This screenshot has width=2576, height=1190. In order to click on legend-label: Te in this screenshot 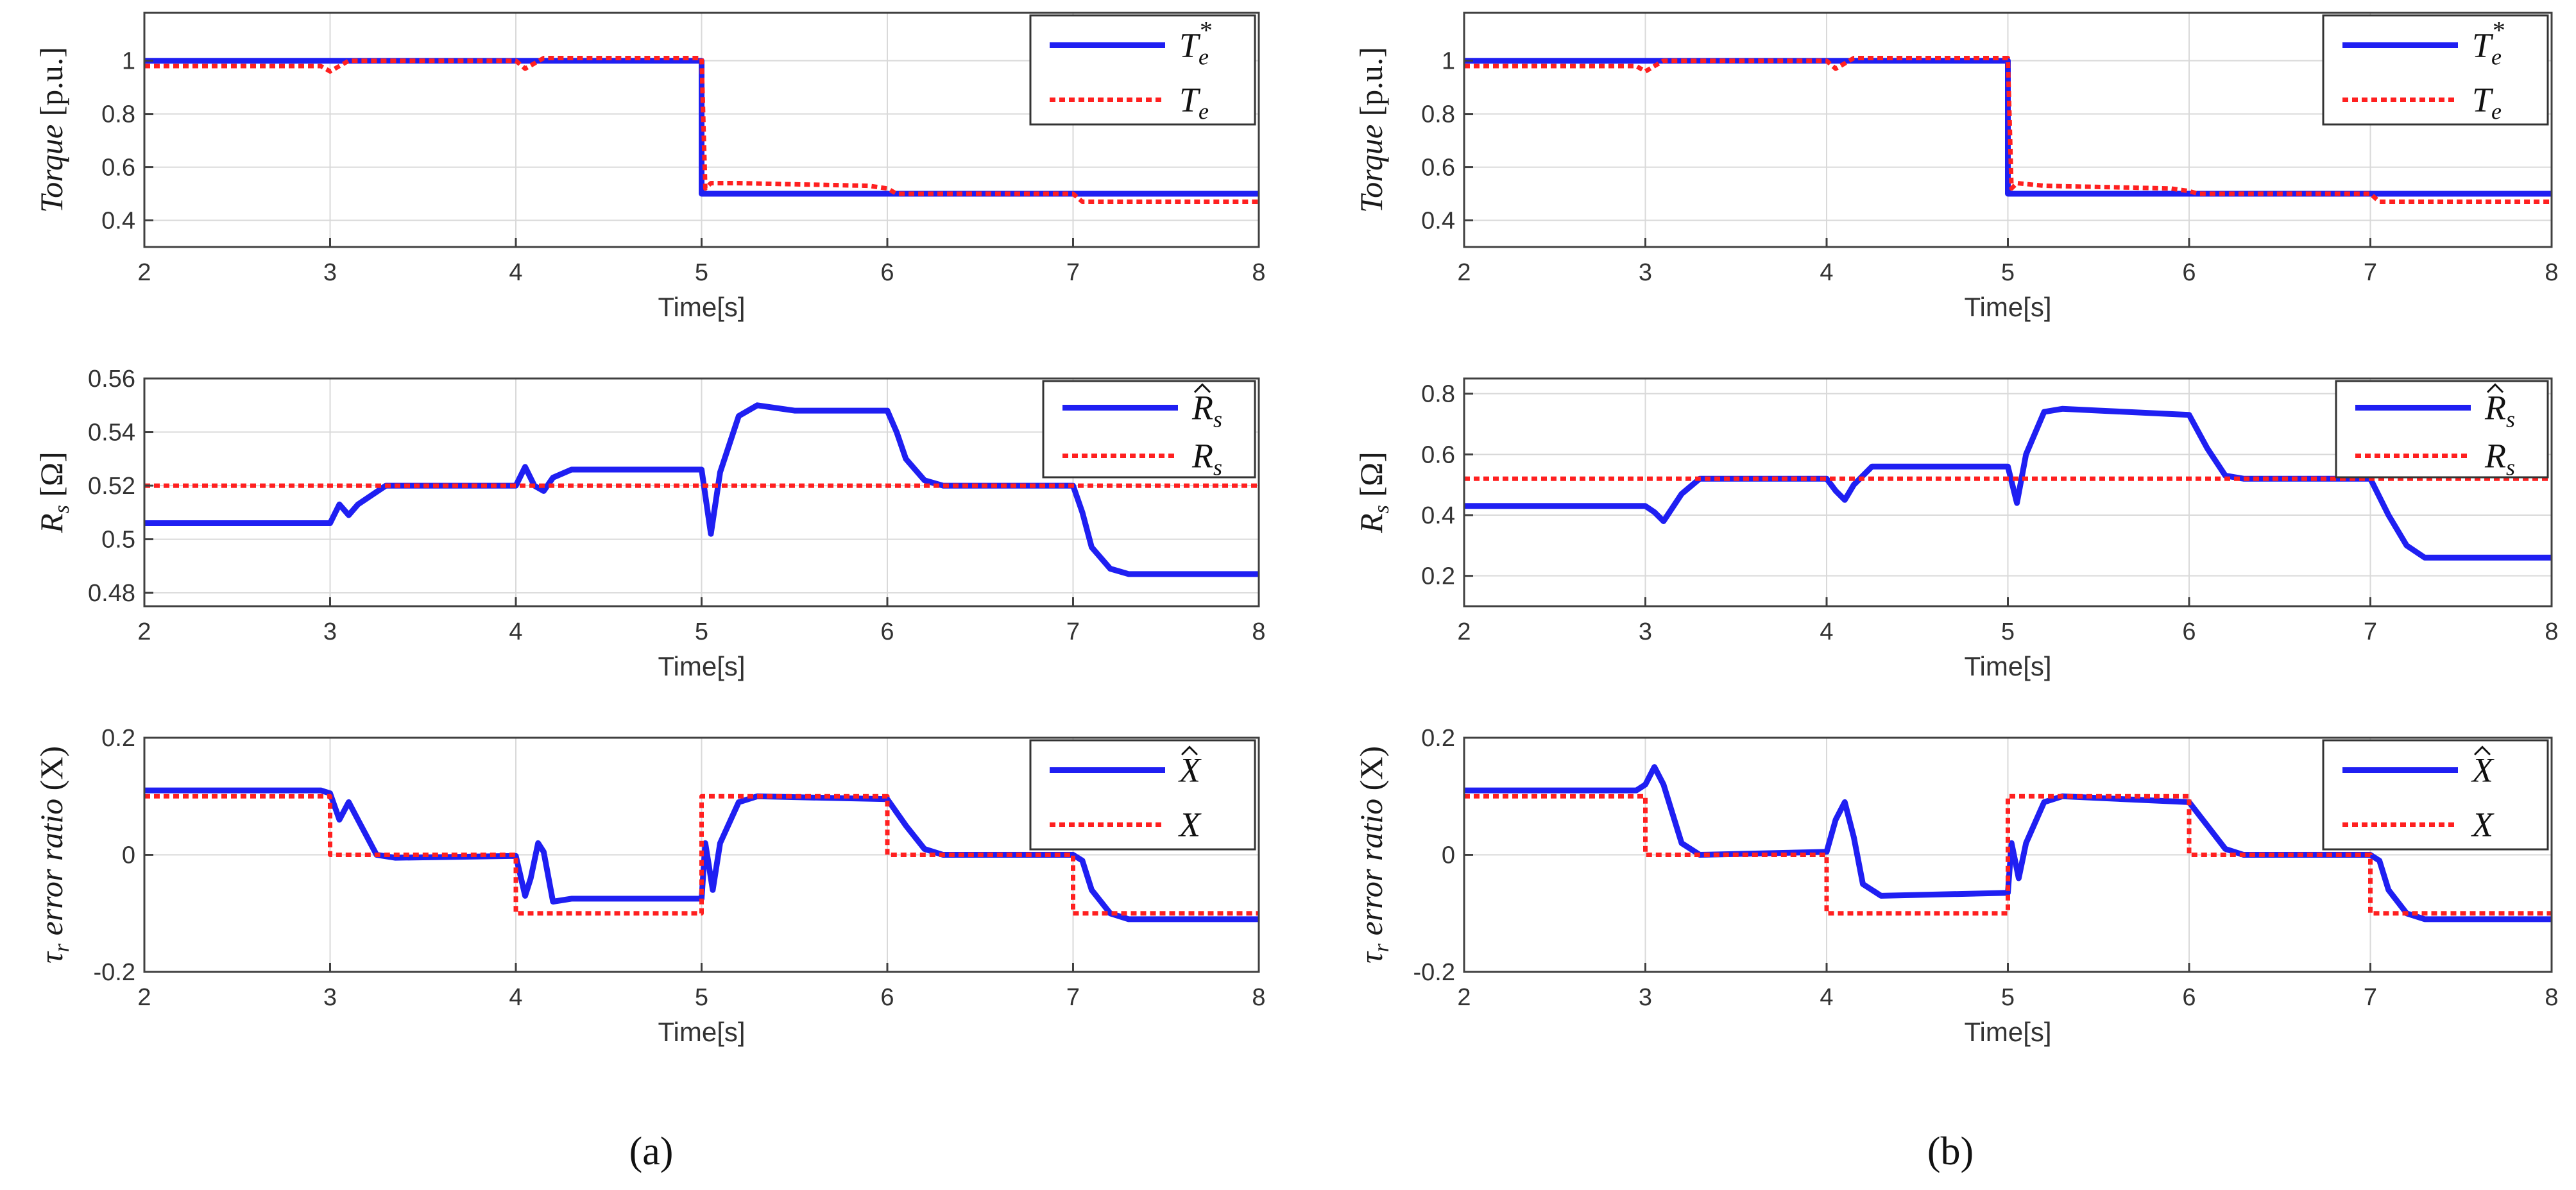, I will do `click(2487, 102)`.